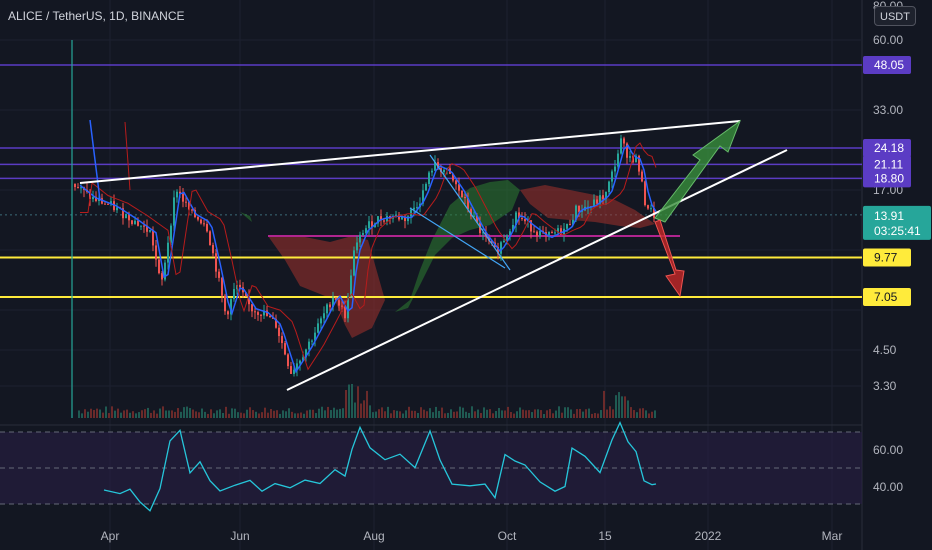 The height and width of the screenshot is (550, 932). I want to click on time-tick-label: Apr, so click(110, 536).